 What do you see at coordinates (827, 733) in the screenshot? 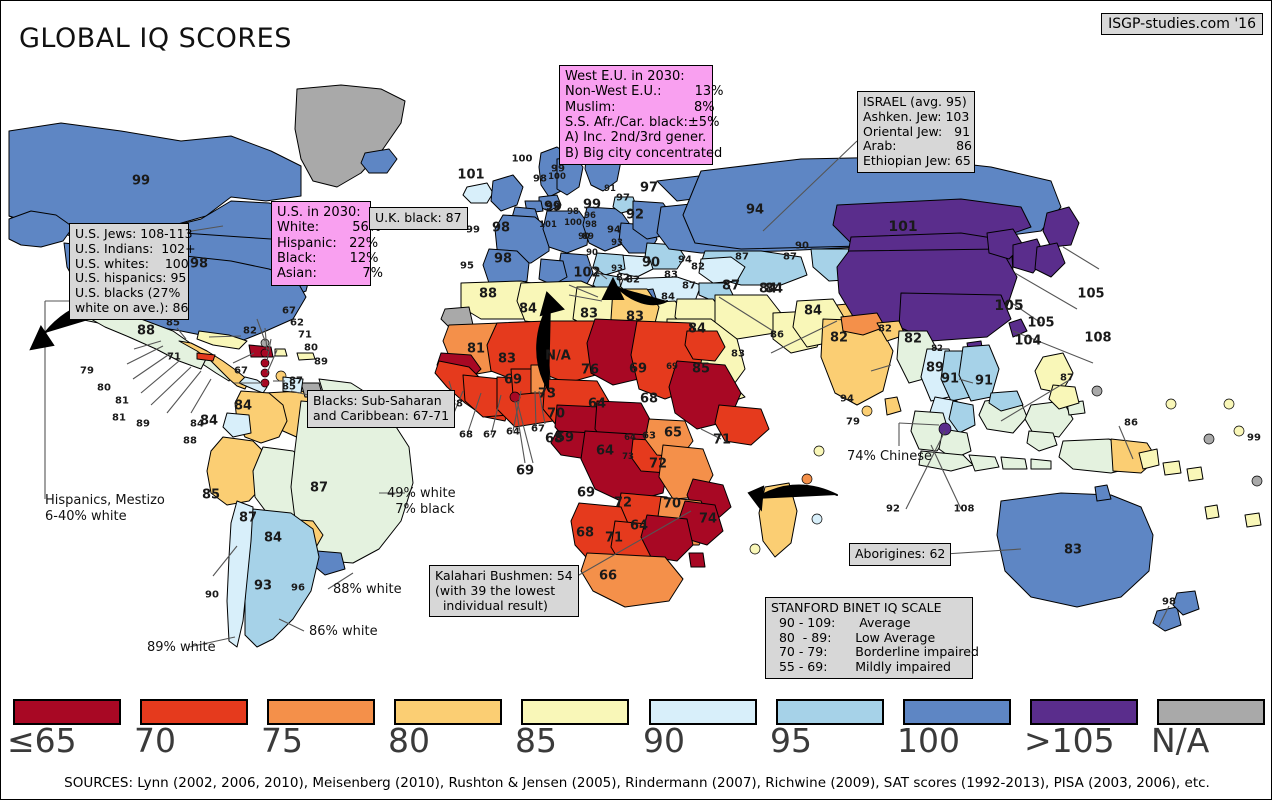
I see `legend-item-6: 95` at bounding box center [827, 733].